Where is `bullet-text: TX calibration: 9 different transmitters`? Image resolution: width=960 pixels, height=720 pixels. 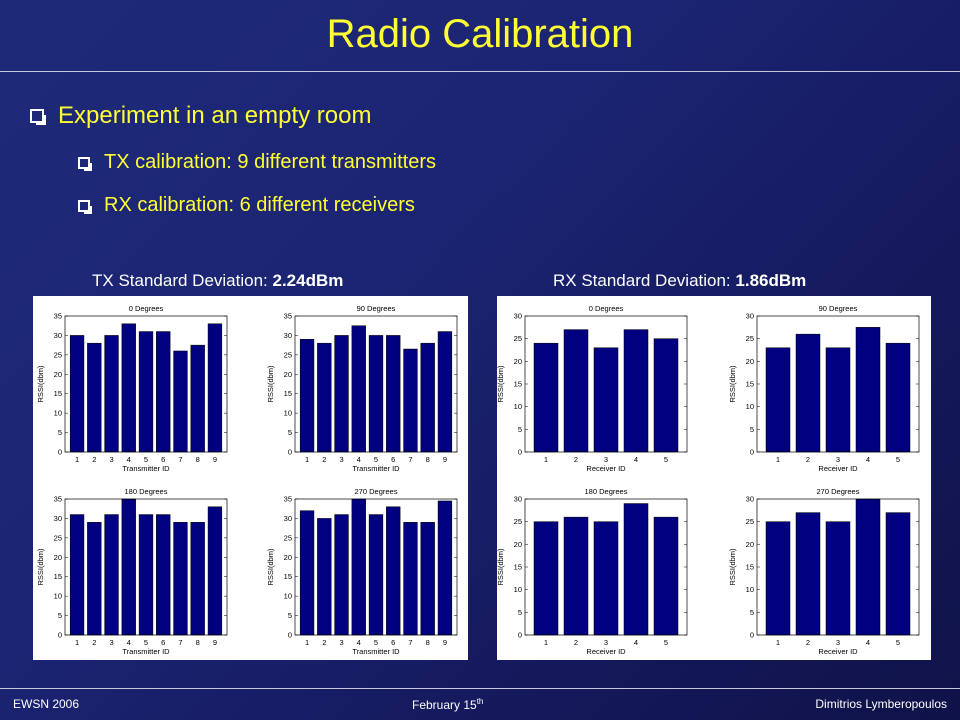
bullet-text: TX calibration: 9 different transmitters is located at coordinates (270, 162).